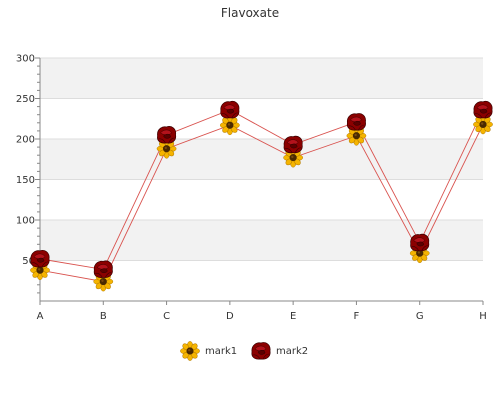 The image size is (500, 400). I want to click on legend-item-mark2: mark2, so click(279, 351).